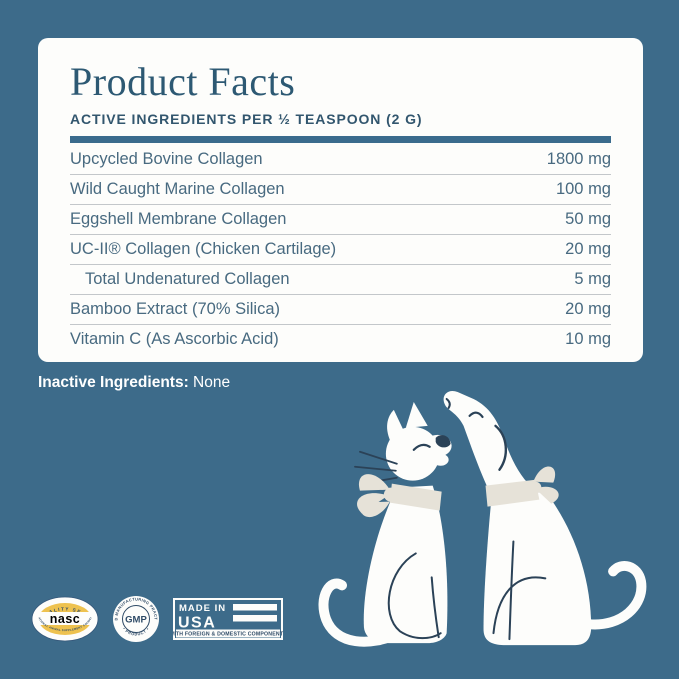 The width and height of the screenshot is (679, 679). I want to click on table-row: Upcycled Bovine Collagen 1800 mg, so click(340, 160).